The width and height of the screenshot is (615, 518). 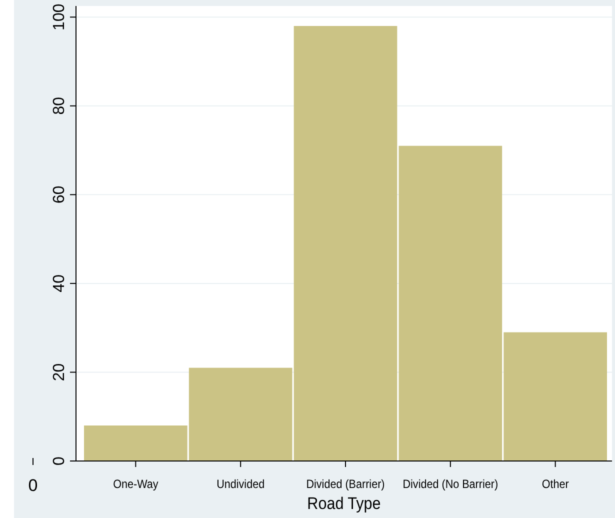 What do you see at coordinates (33, 485) in the screenshot?
I see `text: 0` at bounding box center [33, 485].